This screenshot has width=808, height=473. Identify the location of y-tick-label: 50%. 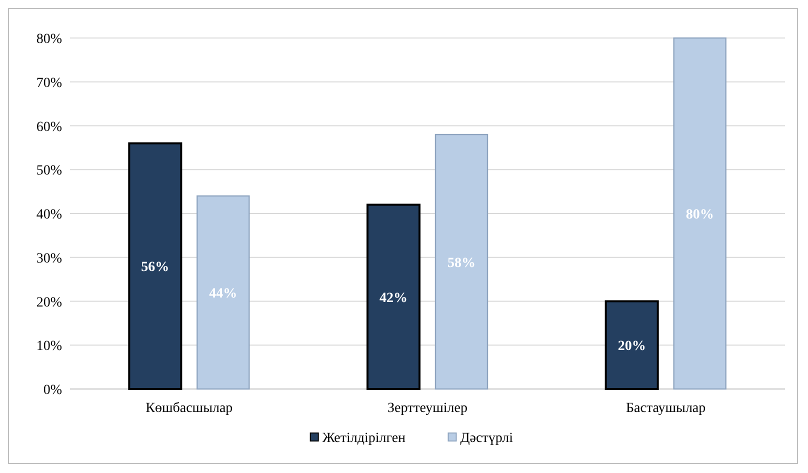
(49, 171).